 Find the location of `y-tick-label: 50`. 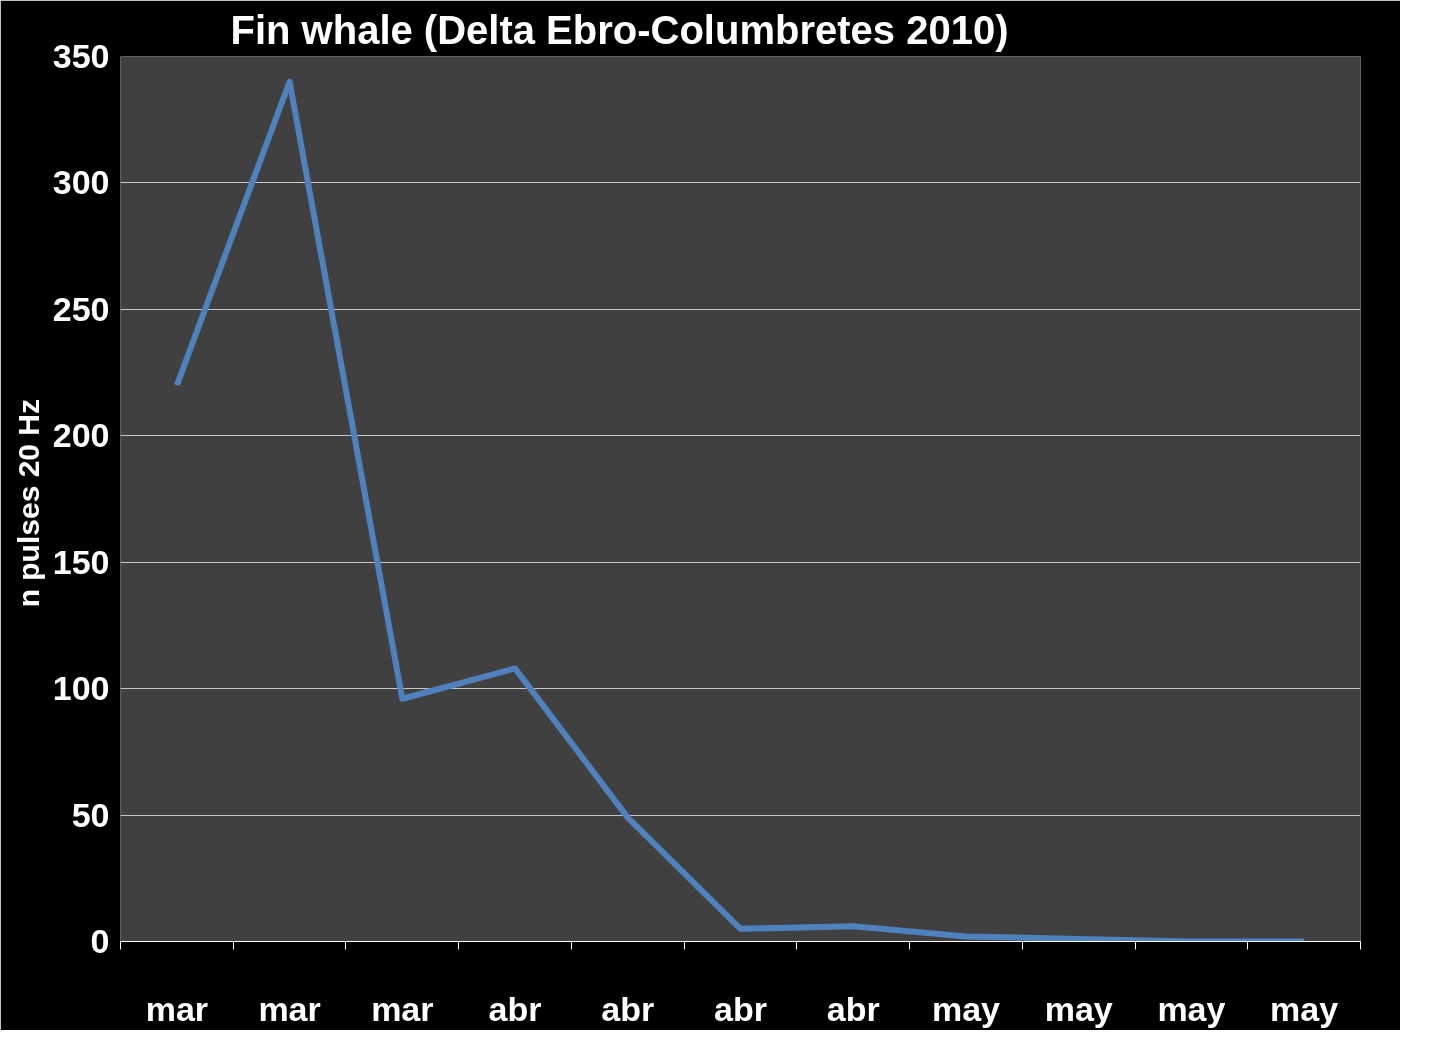

y-tick-label: 50 is located at coordinates (90, 814).